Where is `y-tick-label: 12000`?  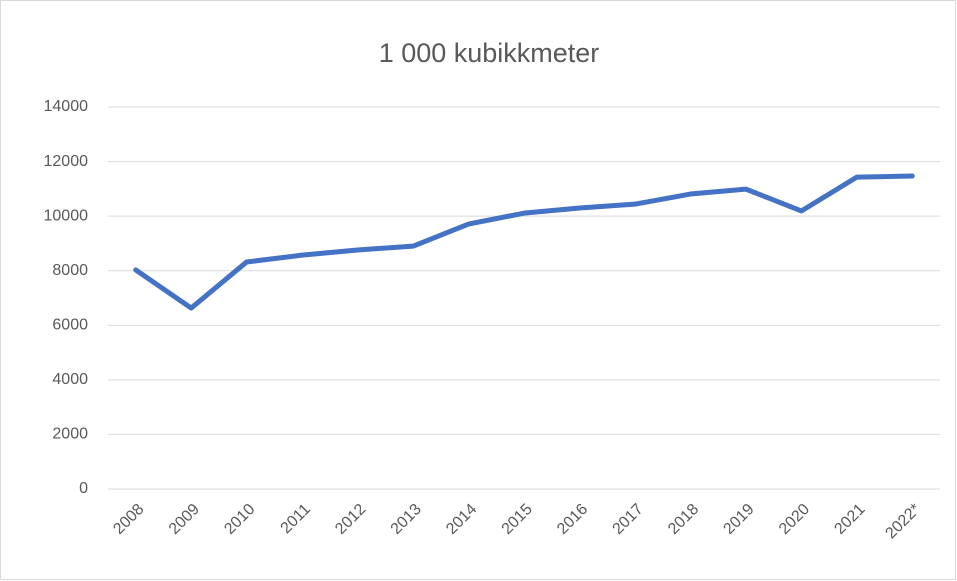
y-tick-label: 12000 is located at coordinates (66, 161).